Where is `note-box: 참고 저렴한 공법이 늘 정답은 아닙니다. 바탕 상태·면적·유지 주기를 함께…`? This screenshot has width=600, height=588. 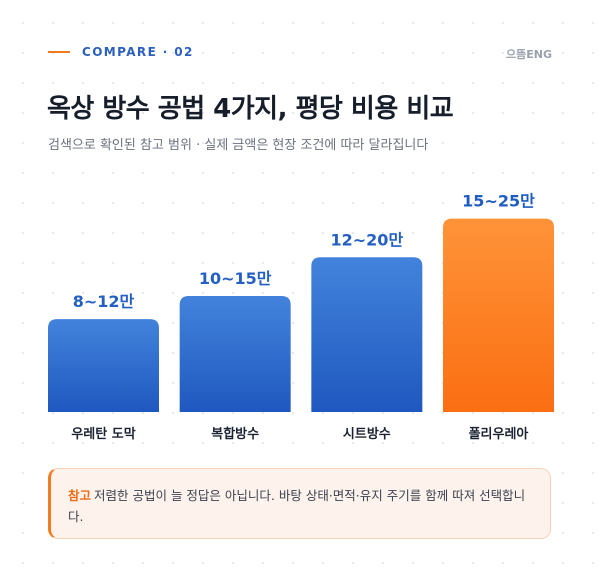 note-box: 참고 저렴한 공법이 늘 정답은 아닙니다. 바탕 상태·면적·유지 주기를 함께… is located at coordinates (299, 503).